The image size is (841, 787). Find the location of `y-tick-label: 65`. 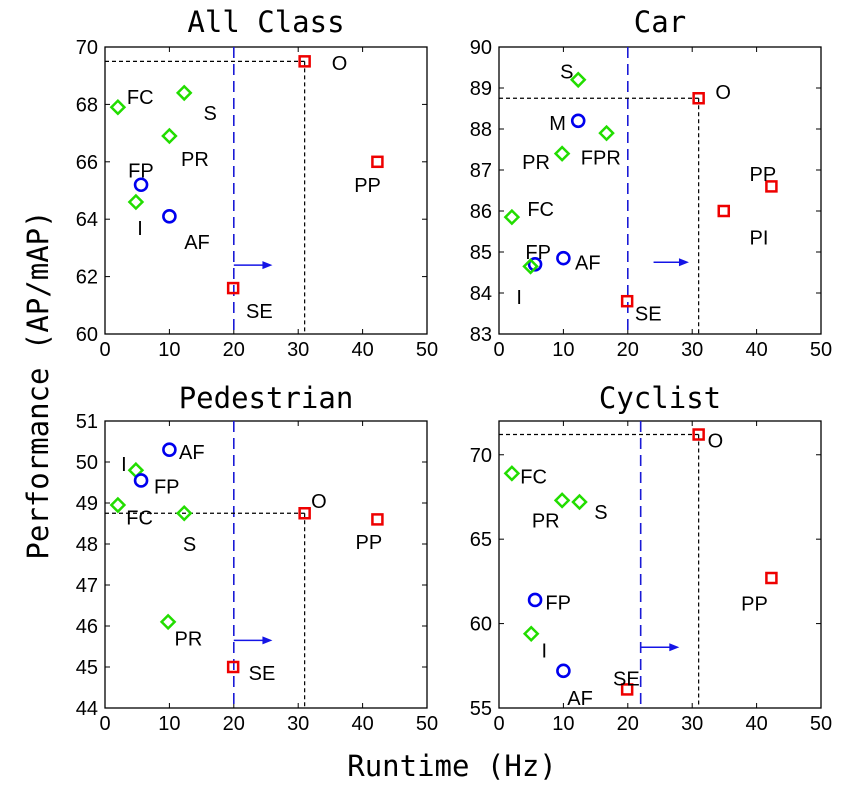

y-tick-label: 65 is located at coordinates (481, 540).